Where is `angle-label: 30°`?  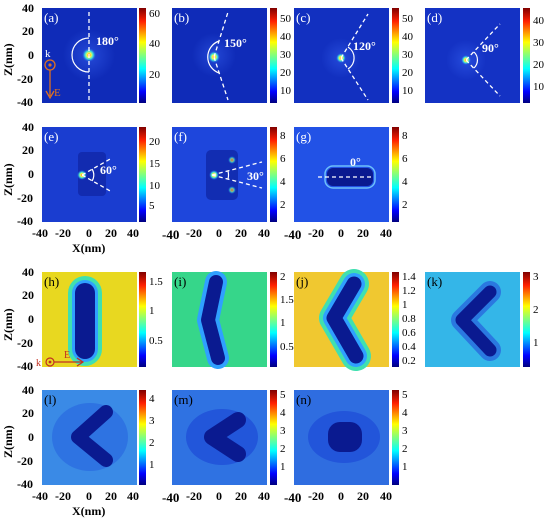
angle-label: 30° is located at coordinates (255, 176).